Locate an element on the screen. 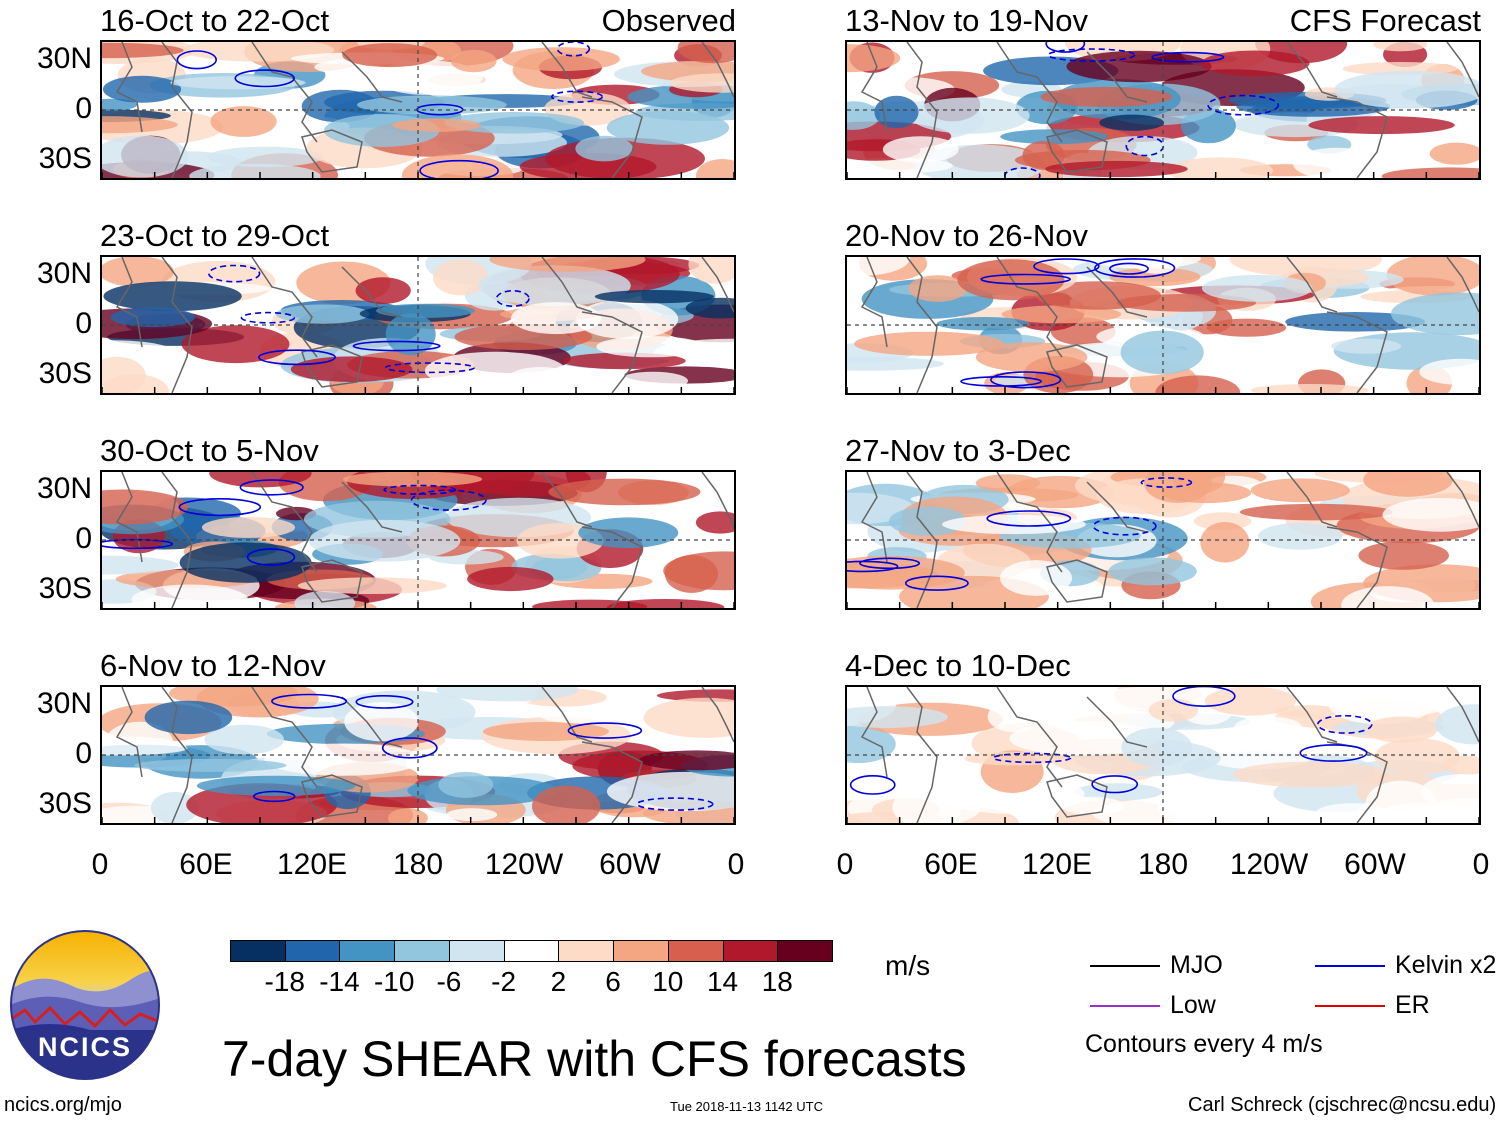 The height and width of the screenshot is (1121, 1510). panel-title: 16-Oct to 22-Oct is located at coordinates (215, 20).